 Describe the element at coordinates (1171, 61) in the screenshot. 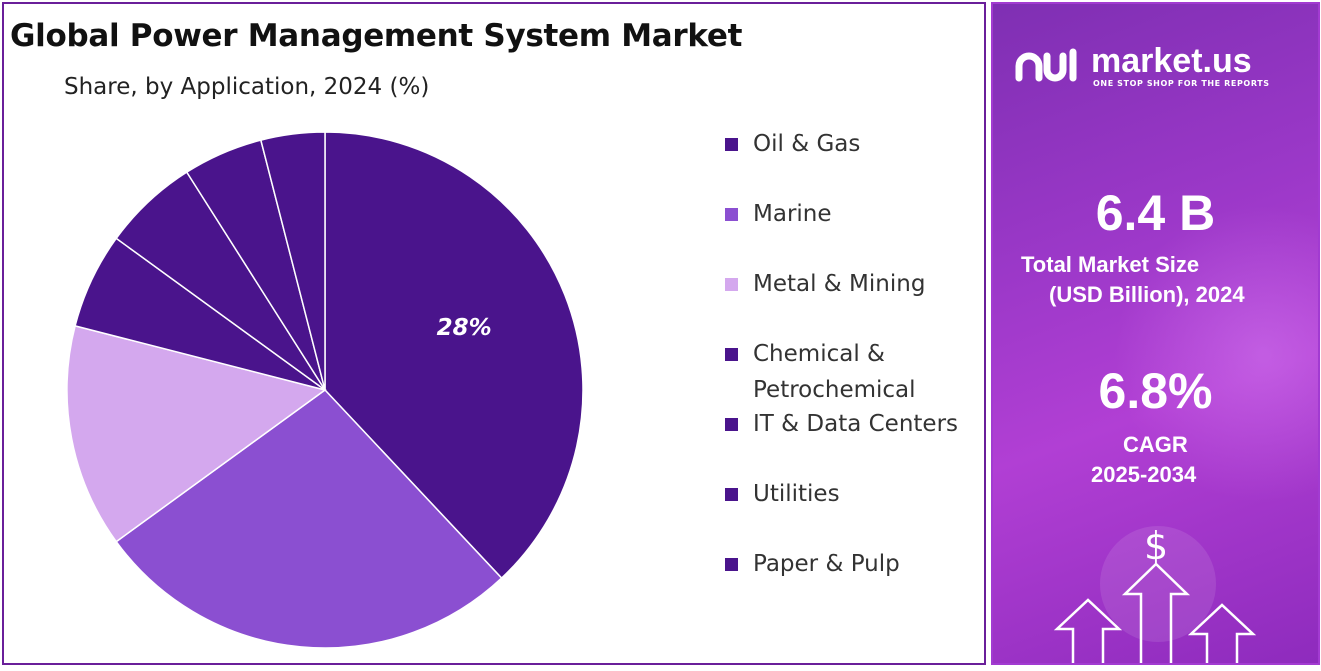

I see `brand-name: market.us` at that location.